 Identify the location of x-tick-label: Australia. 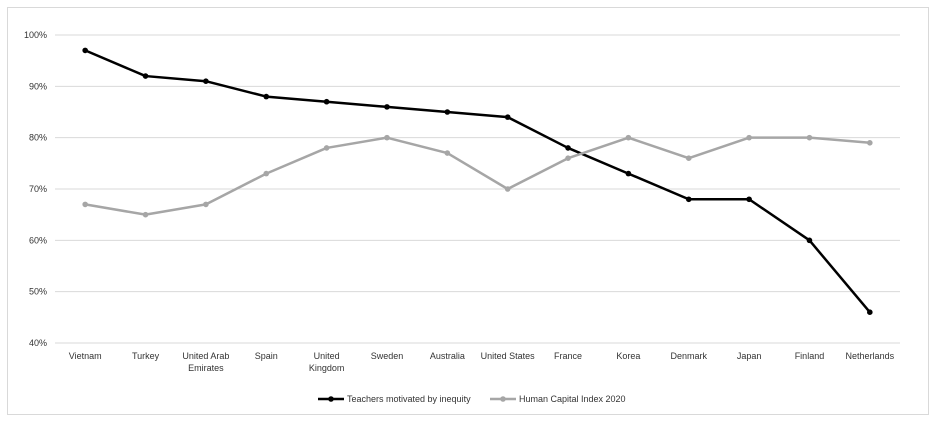
(447, 356).